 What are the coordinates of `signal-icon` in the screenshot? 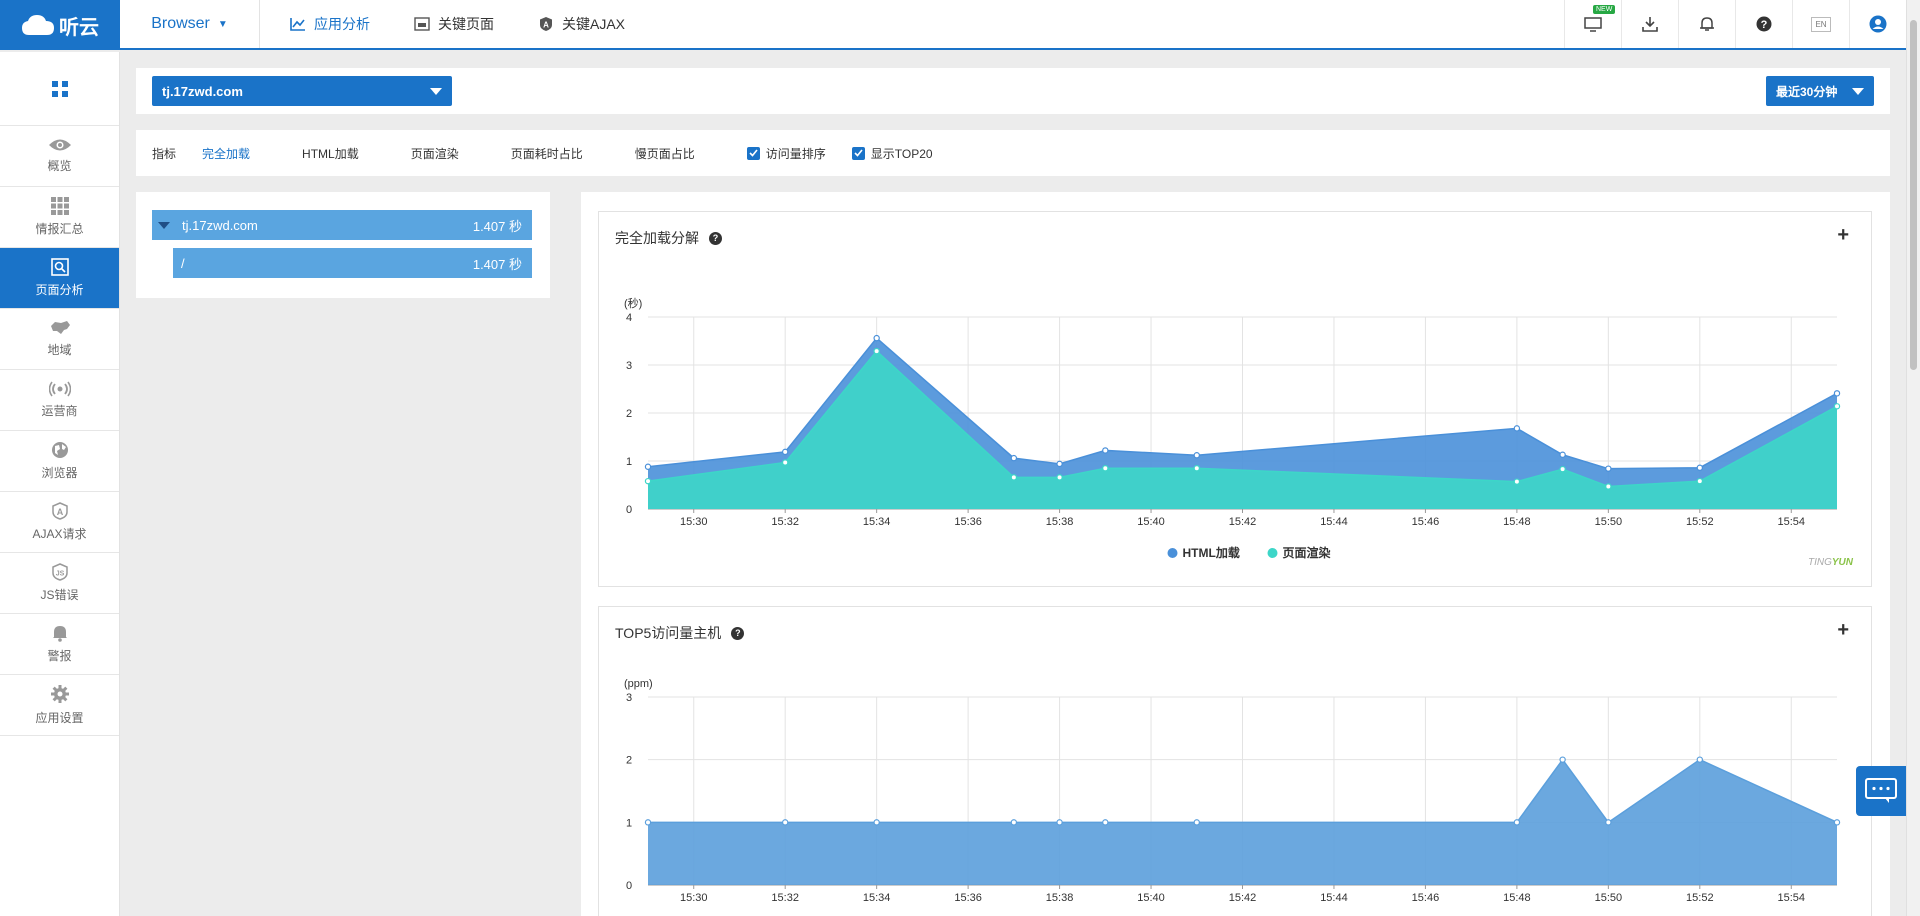 It's located at (59, 389).